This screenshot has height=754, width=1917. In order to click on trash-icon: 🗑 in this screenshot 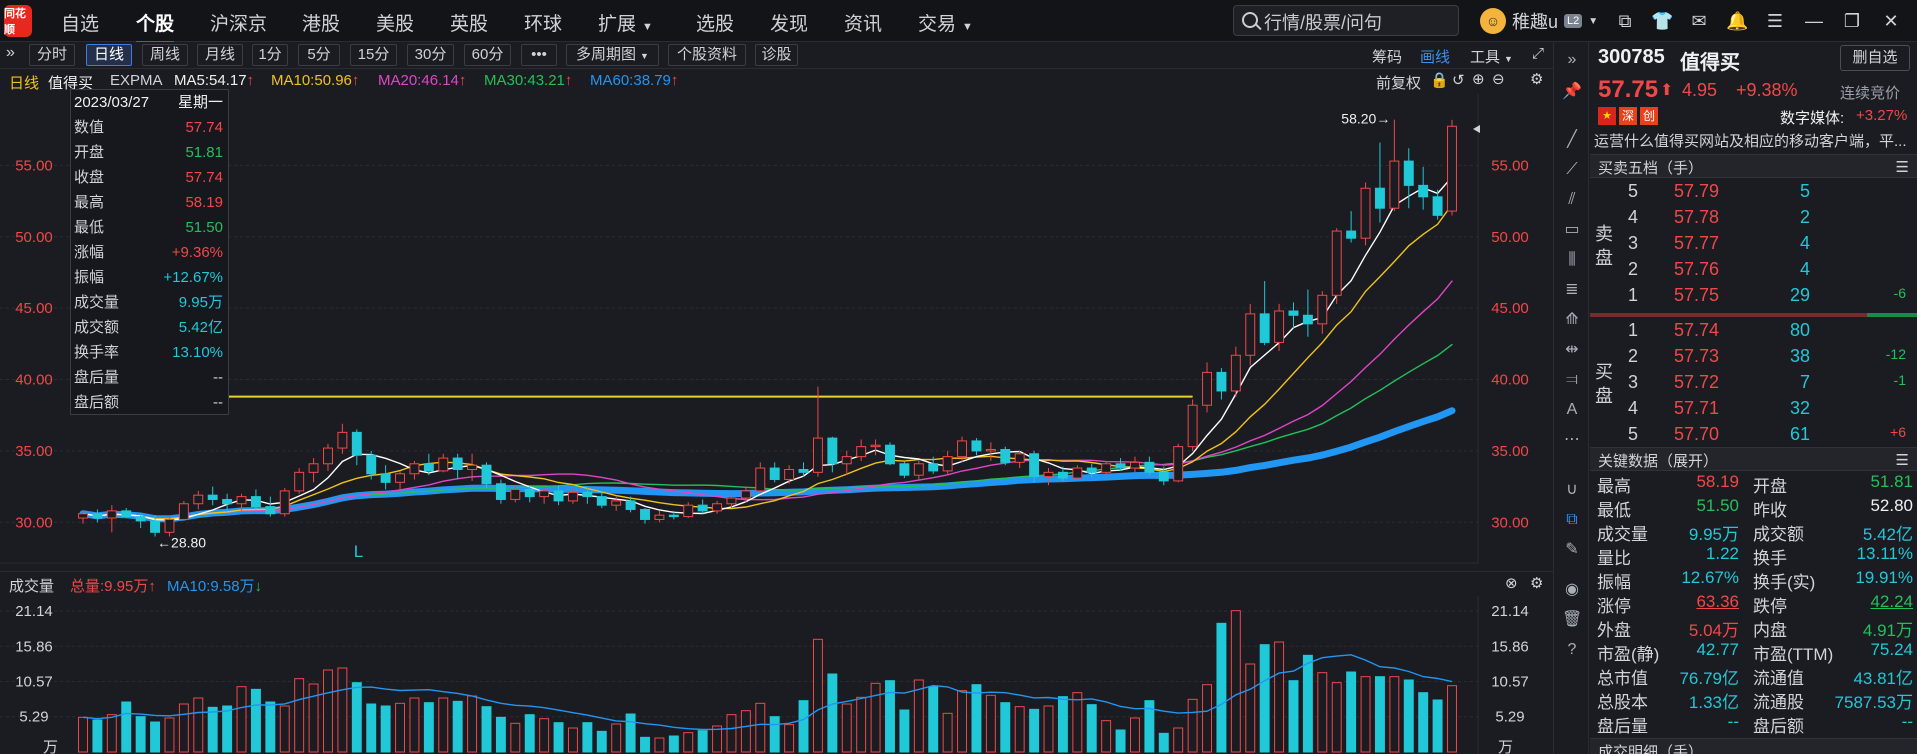, I will do `click(1572, 619)`.